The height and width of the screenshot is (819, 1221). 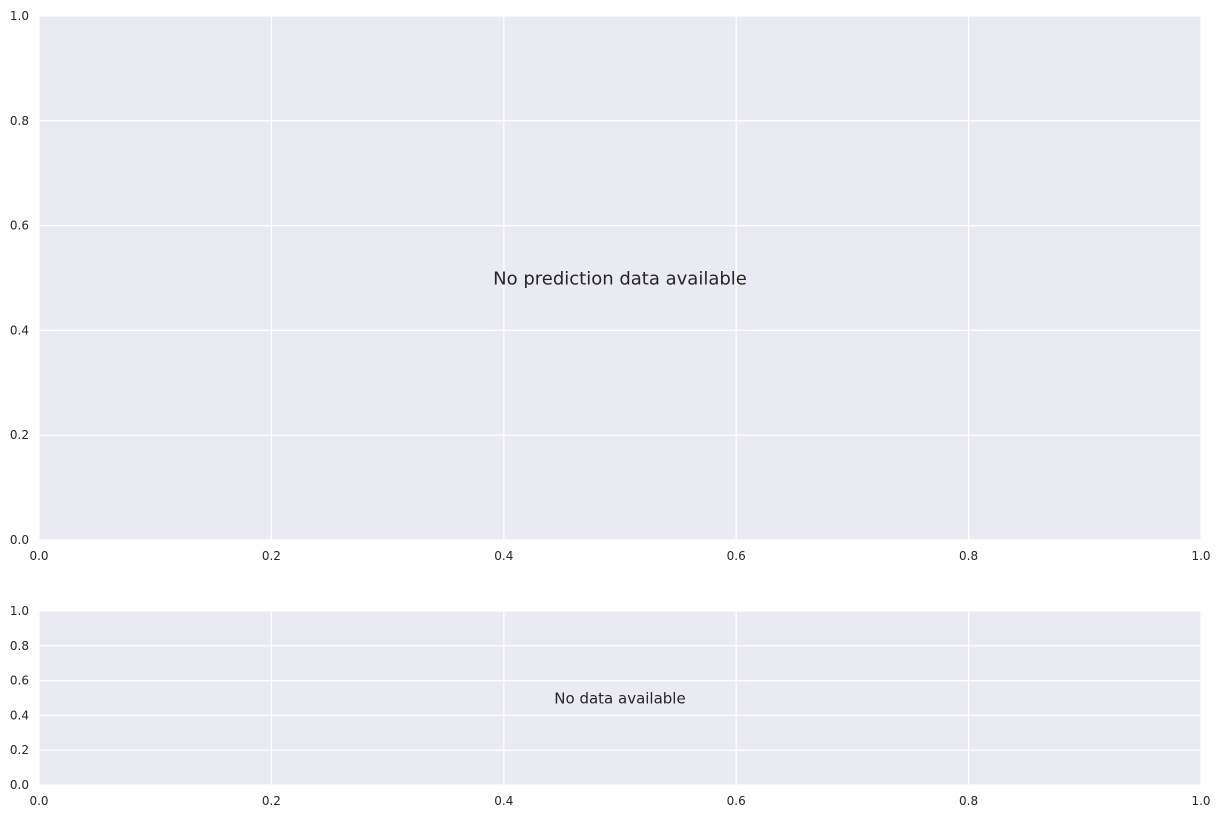 I want to click on empty-state-message: No data available, so click(x=619, y=698).